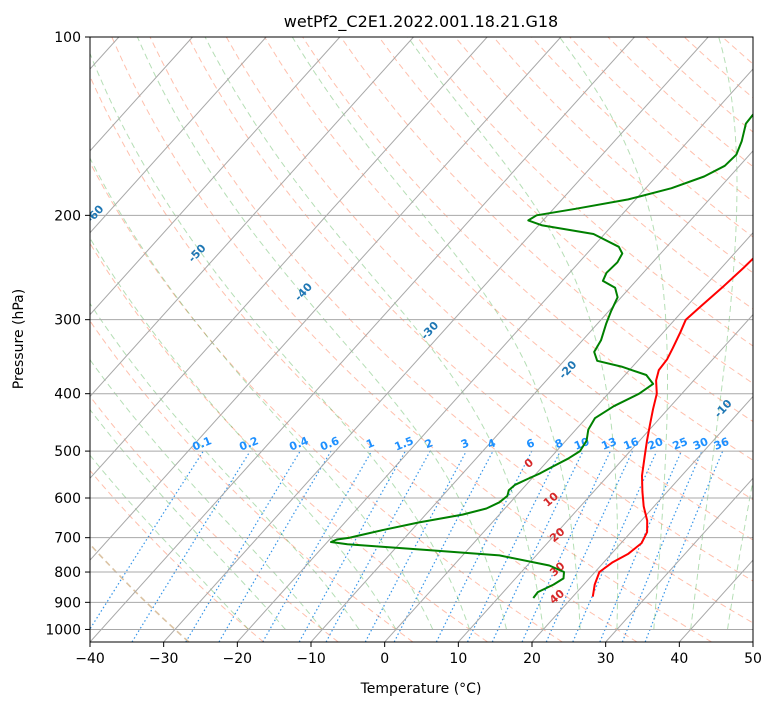 Image resolution: width=775 pixels, height=708 pixels. What do you see at coordinates (370, 443) in the screenshot?
I see `mixing-ratio-label: 1` at bounding box center [370, 443].